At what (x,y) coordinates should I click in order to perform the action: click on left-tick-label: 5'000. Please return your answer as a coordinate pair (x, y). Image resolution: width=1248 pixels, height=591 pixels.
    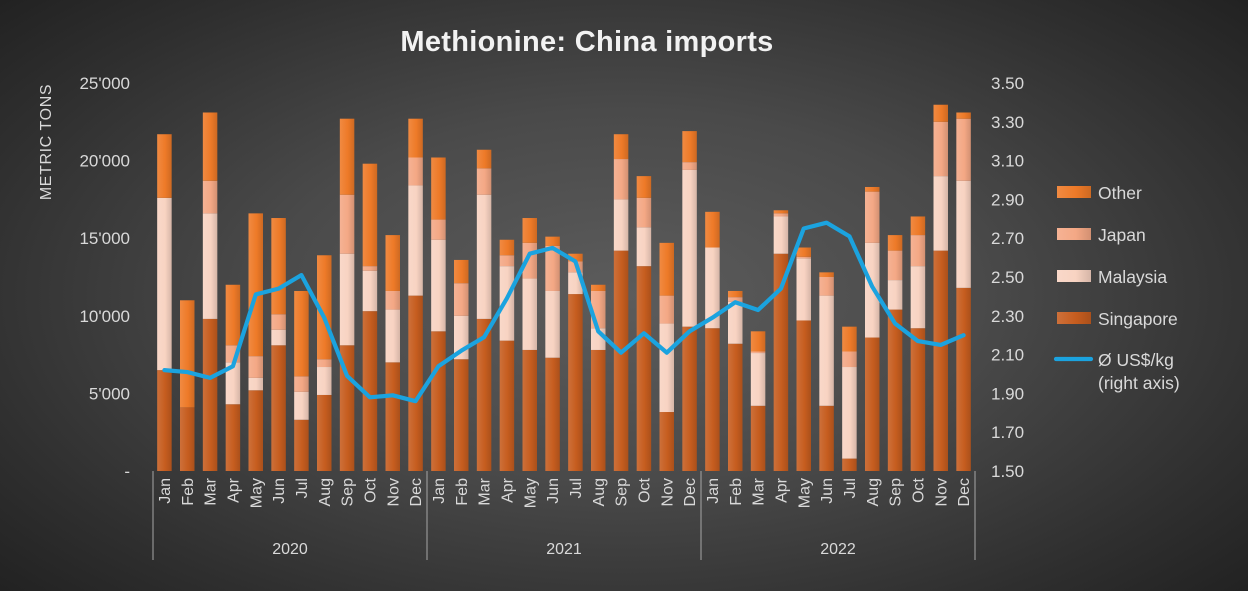
    Looking at the image, I should click on (109, 393).